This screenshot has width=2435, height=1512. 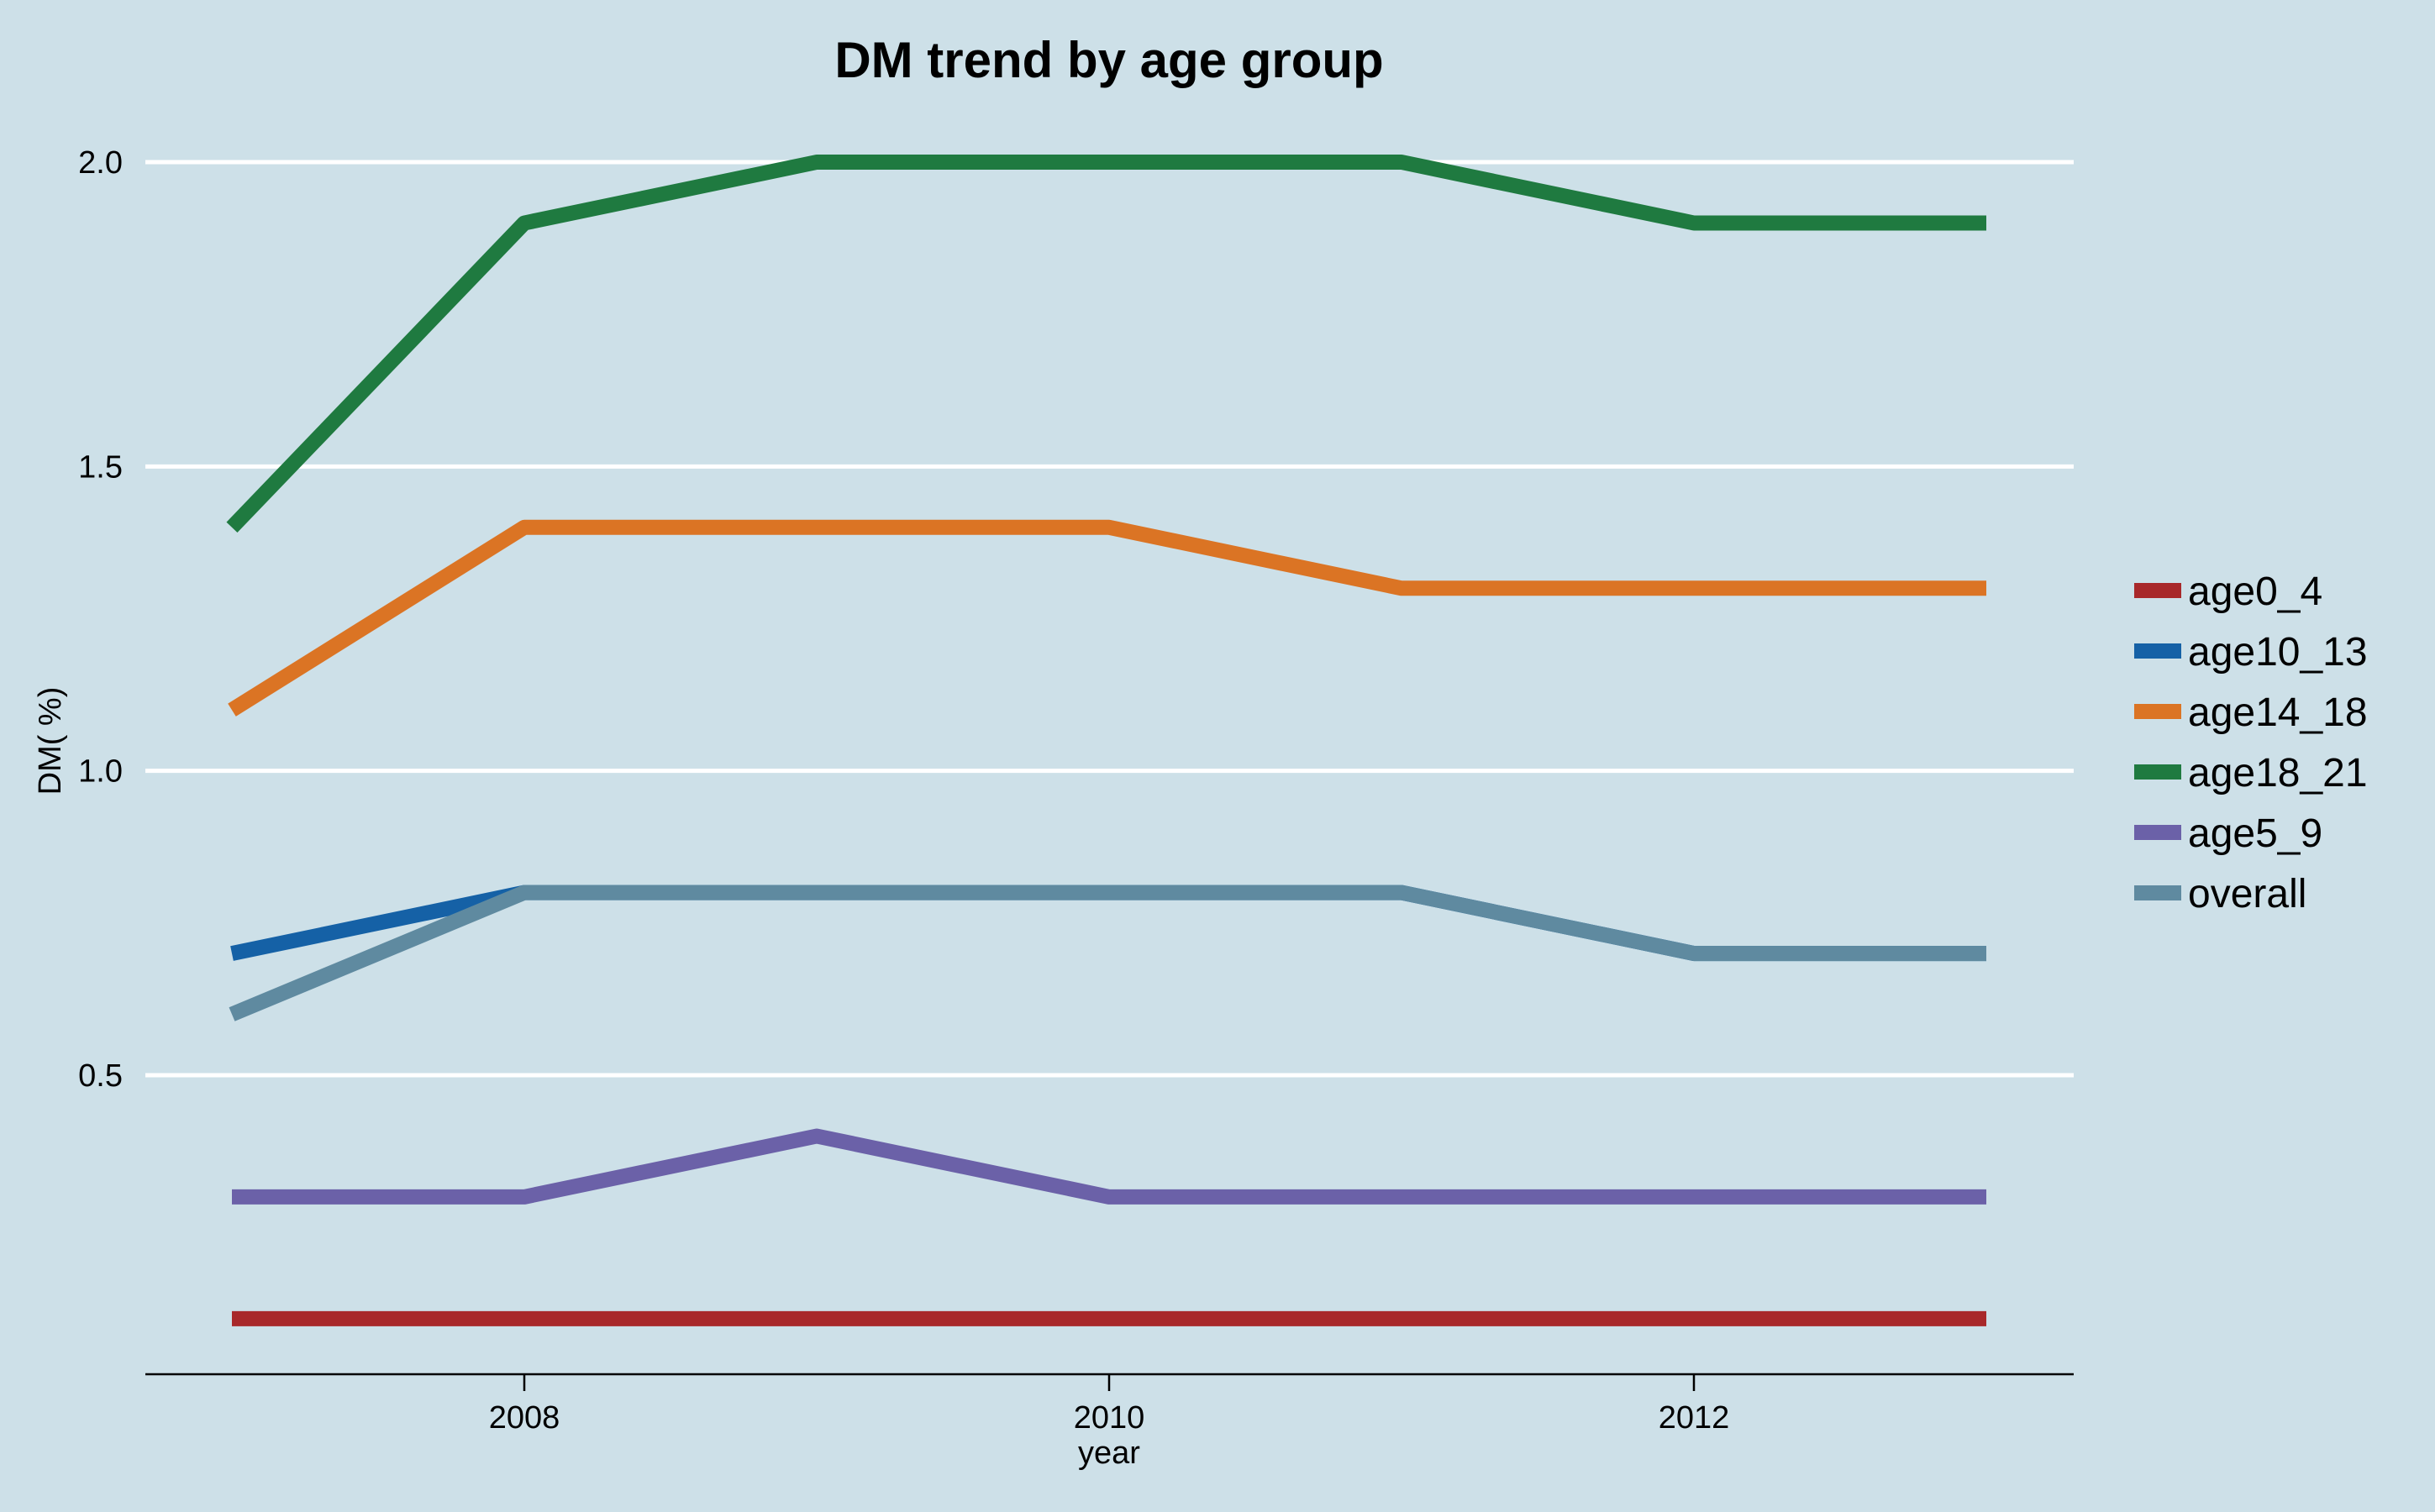 I want to click on x-axis-label: year, so click(x=1109, y=1453).